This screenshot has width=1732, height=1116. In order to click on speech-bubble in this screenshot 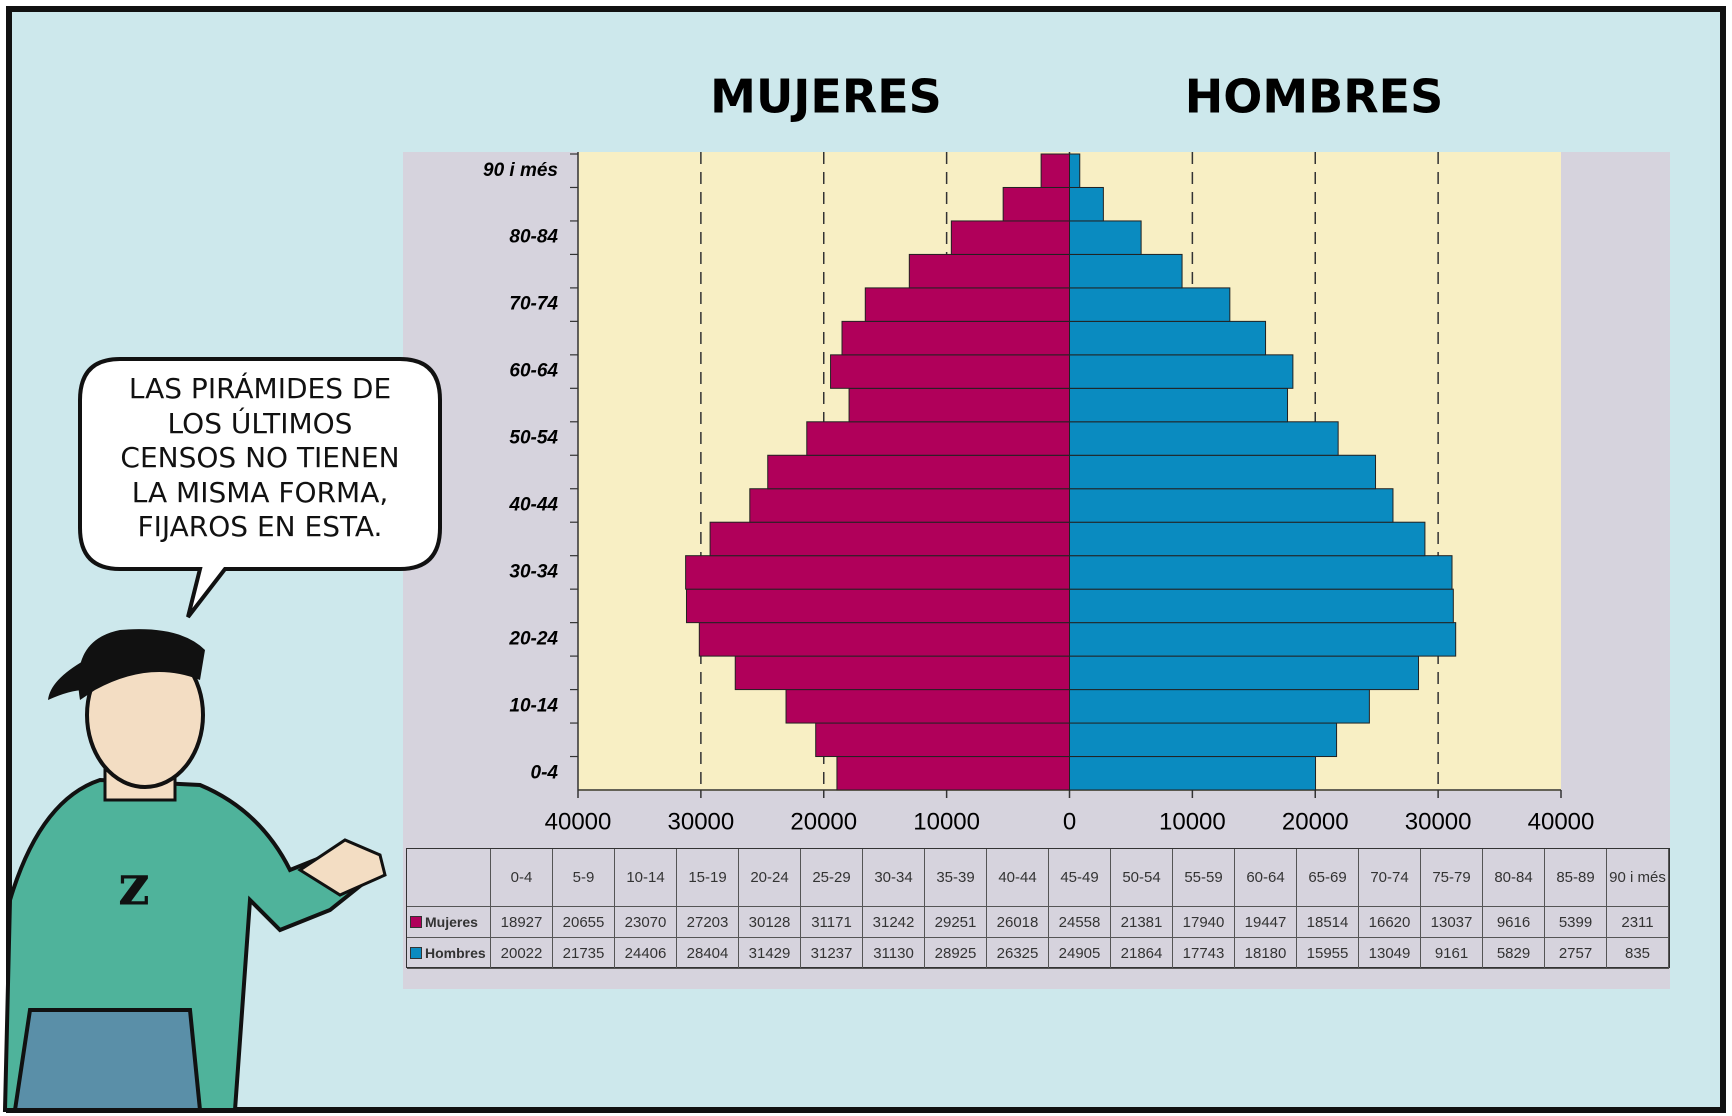, I will do `click(260, 488)`.